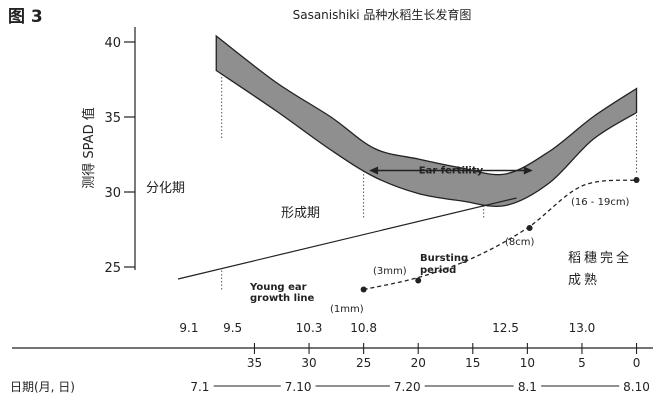 The width and height of the screenshot is (658, 399). I want to click on young-ear-label-line-2: growth line, so click(282, 298).